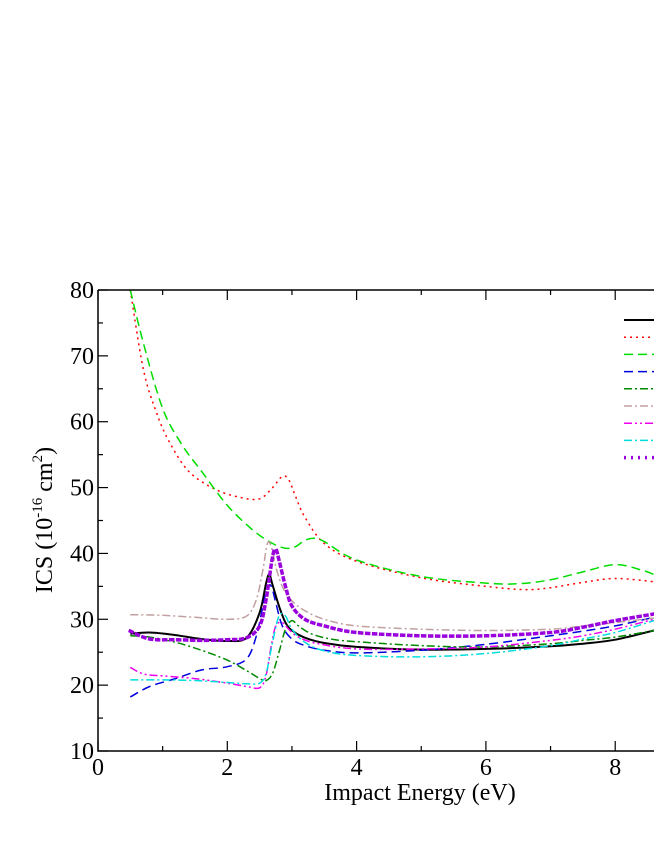 Image resolution: width=654 pixels, height=846 pixels. I want to click on x-tick-label: 2, so click(227, 768).